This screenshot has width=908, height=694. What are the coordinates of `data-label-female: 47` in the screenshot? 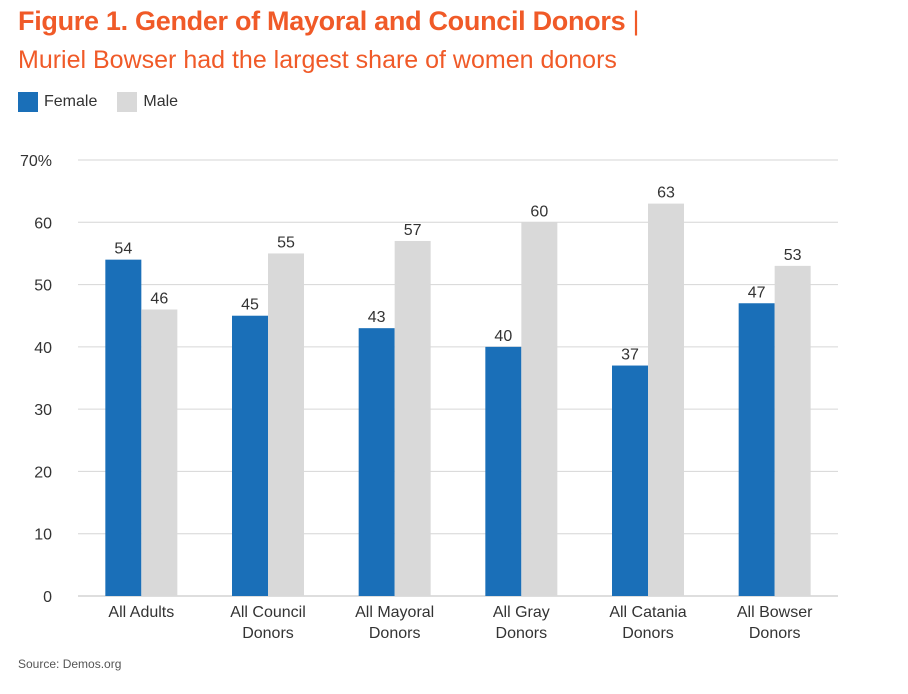 It's located at (757, 292).